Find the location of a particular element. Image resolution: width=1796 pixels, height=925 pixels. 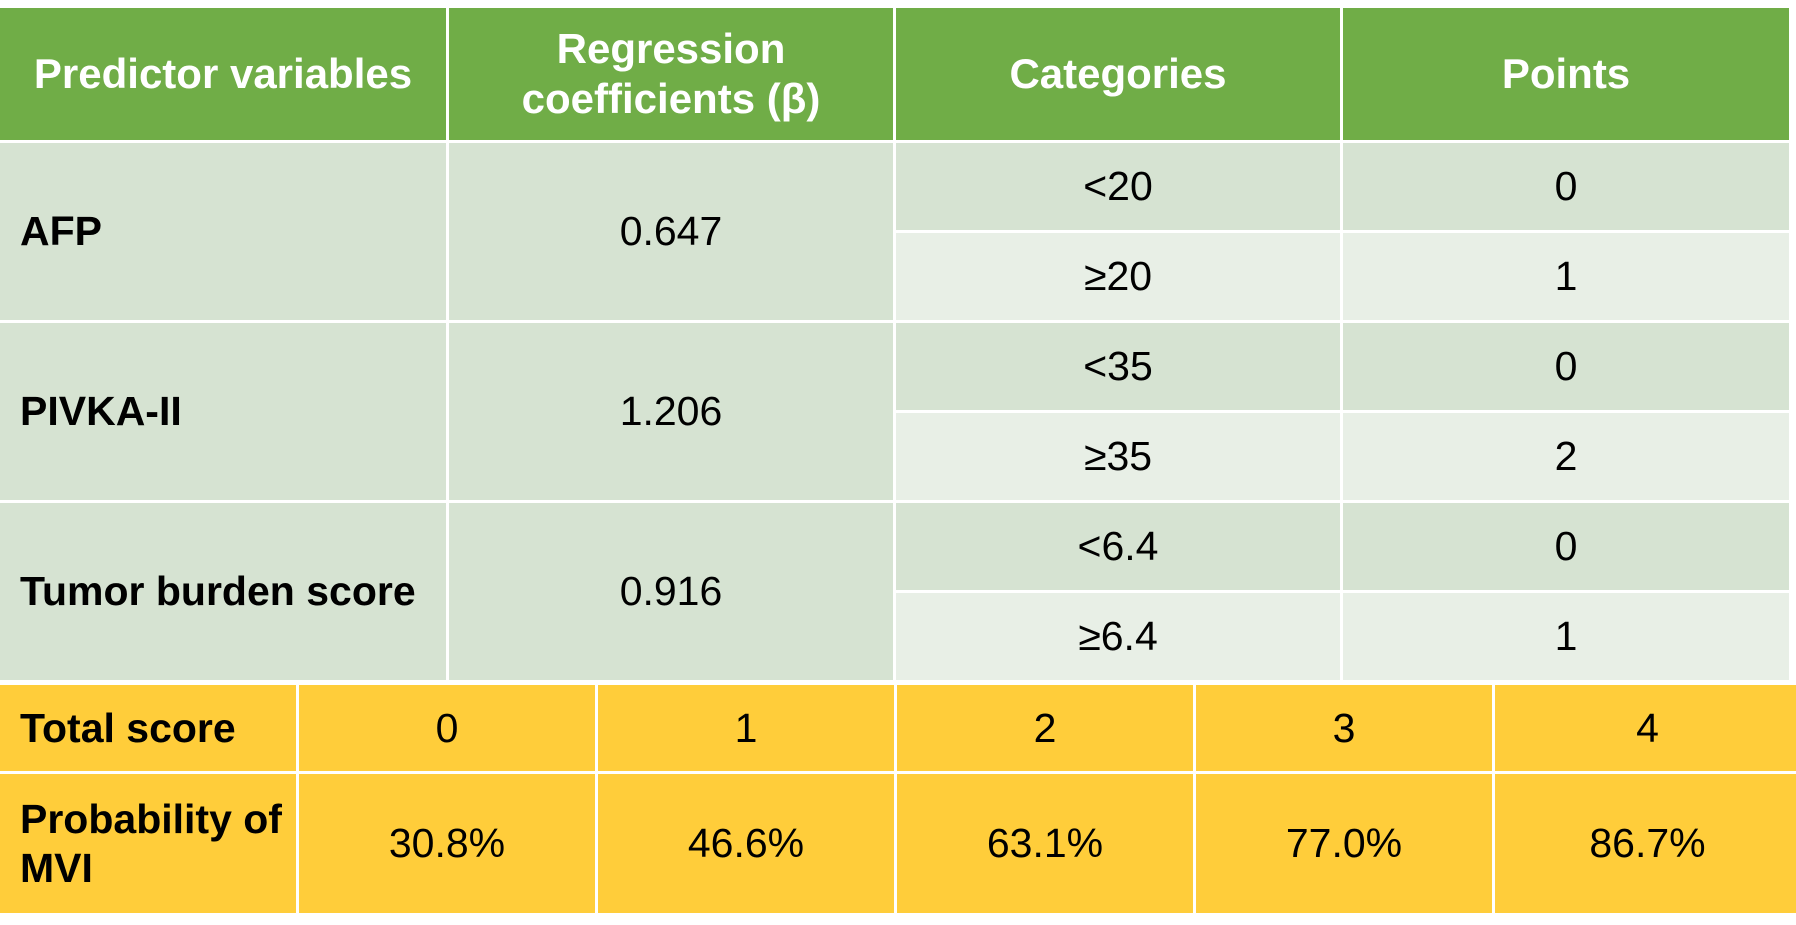

probability-label: Probability of MVI is located at coordinates (148, 843).